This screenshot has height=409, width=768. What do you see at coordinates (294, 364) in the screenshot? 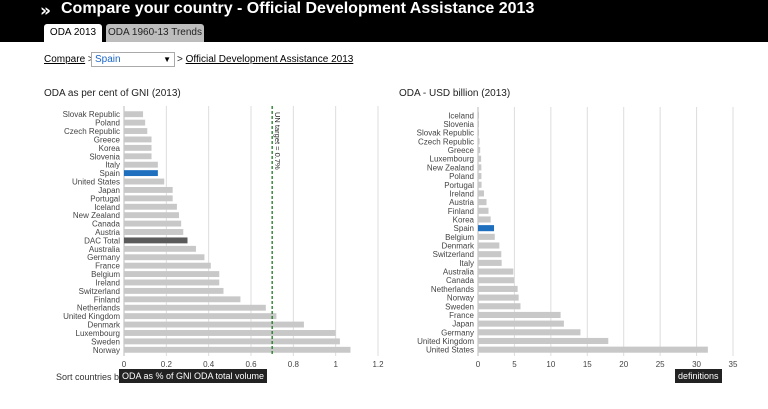
I see `tick-label: 0.8` at bounding box center [294, 364].